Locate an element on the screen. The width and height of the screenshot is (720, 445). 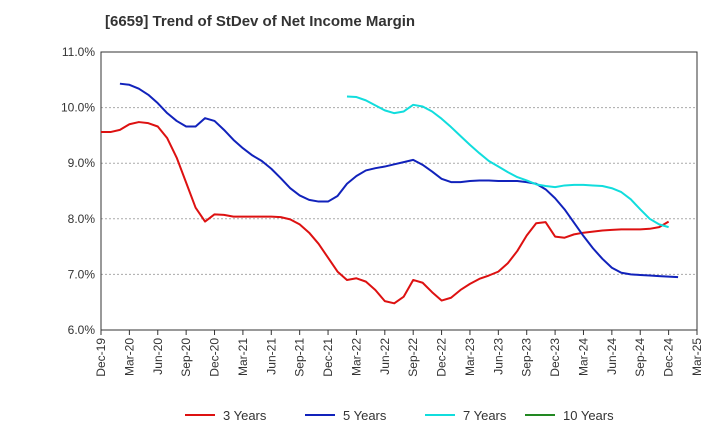
x-tick-label: Dec-20 is located at coordinates (215, 357).